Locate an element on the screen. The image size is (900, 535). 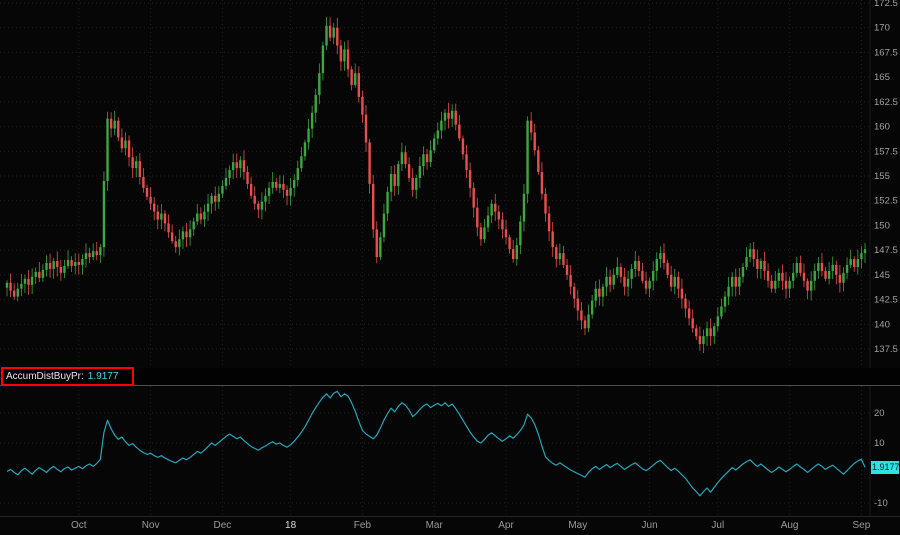
time-axis-label: Apr is located at coordinates (506, 525).